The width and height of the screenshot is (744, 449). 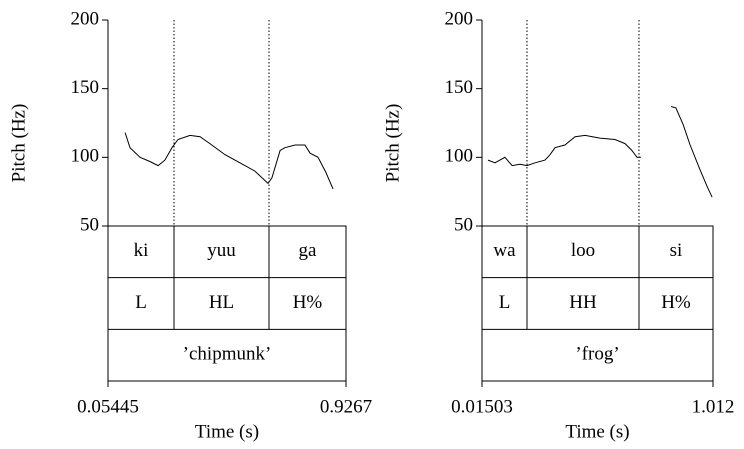 What do you see at coordinates (504, 250) in the screenshot?
I see `interval-label: wa` at bounding box center [504, 250].